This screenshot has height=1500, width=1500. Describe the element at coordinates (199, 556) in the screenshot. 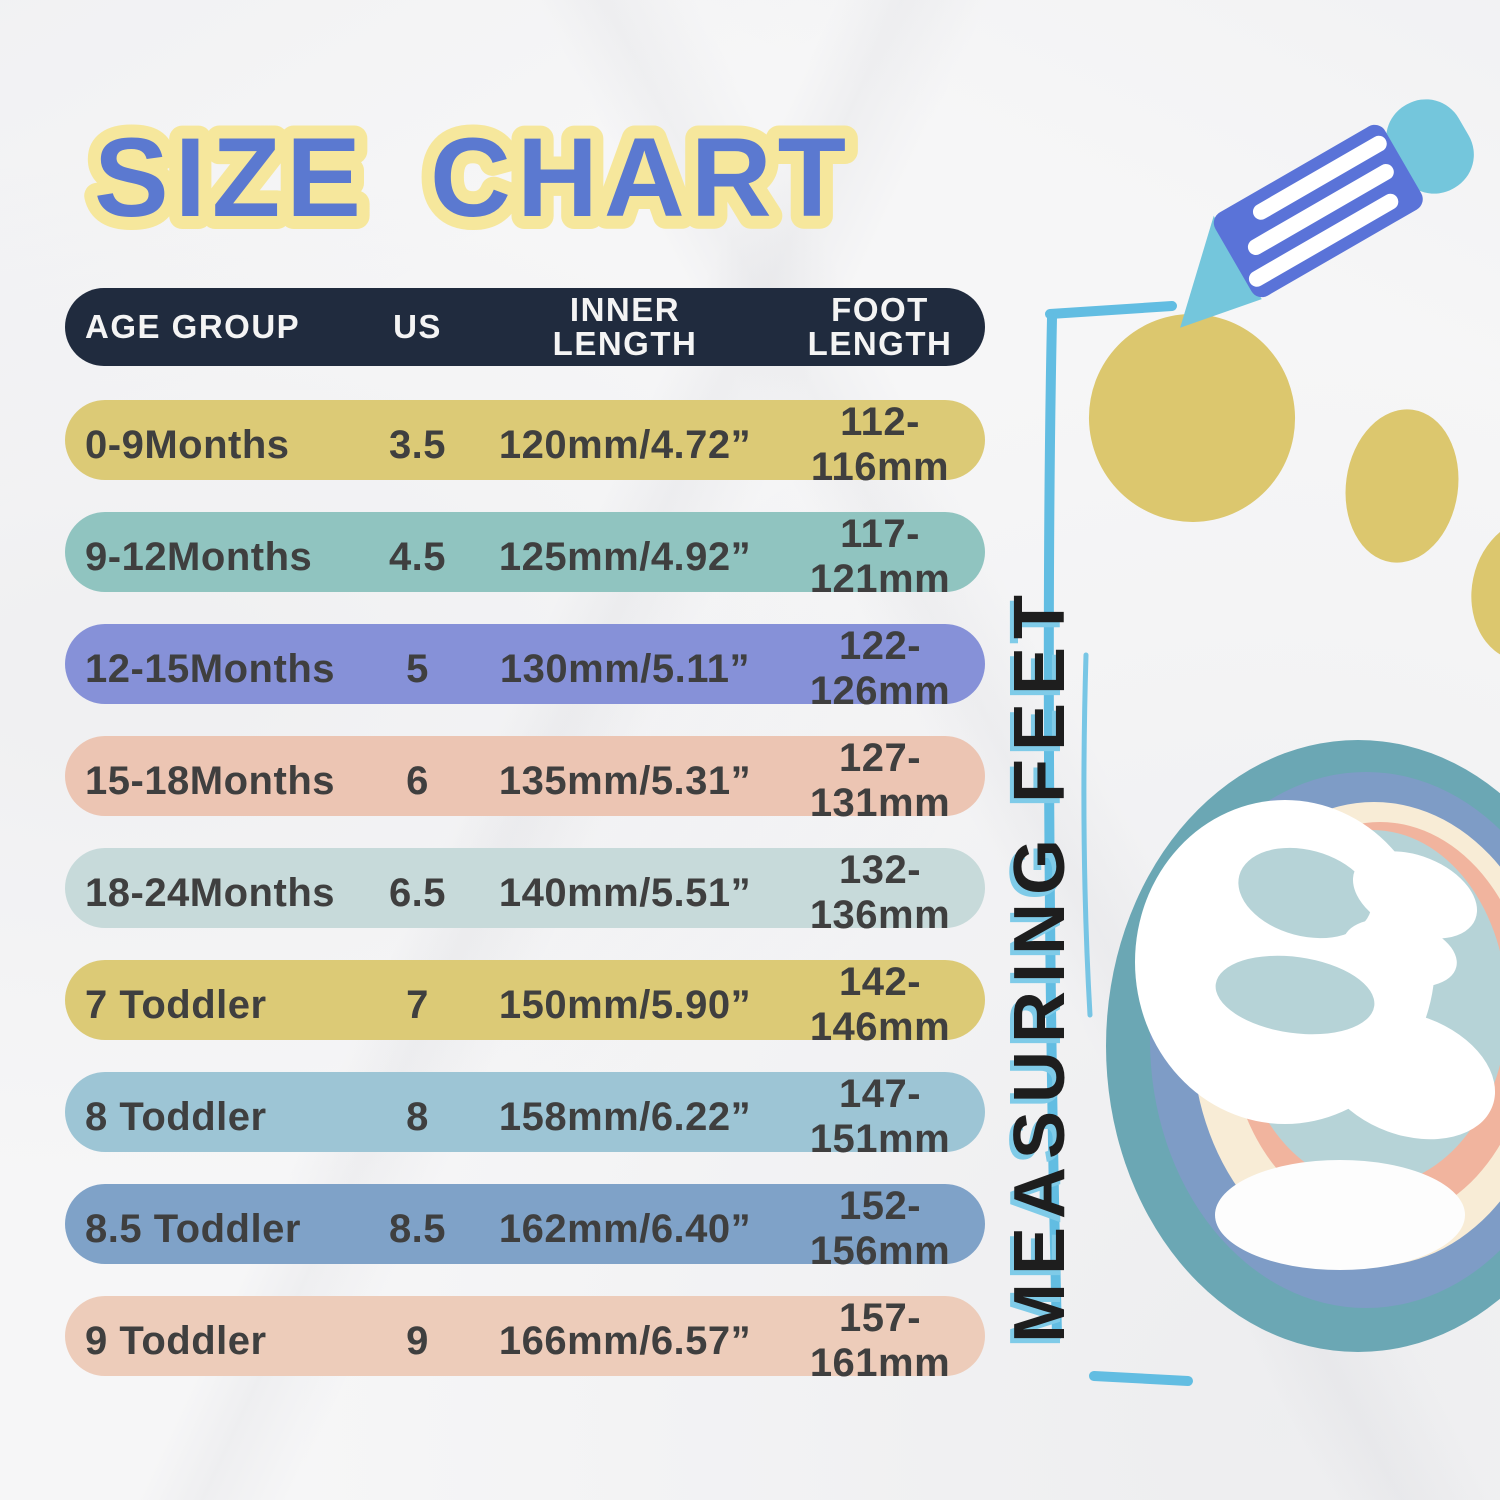

I see `cell-age: 9-12Months` at that location.